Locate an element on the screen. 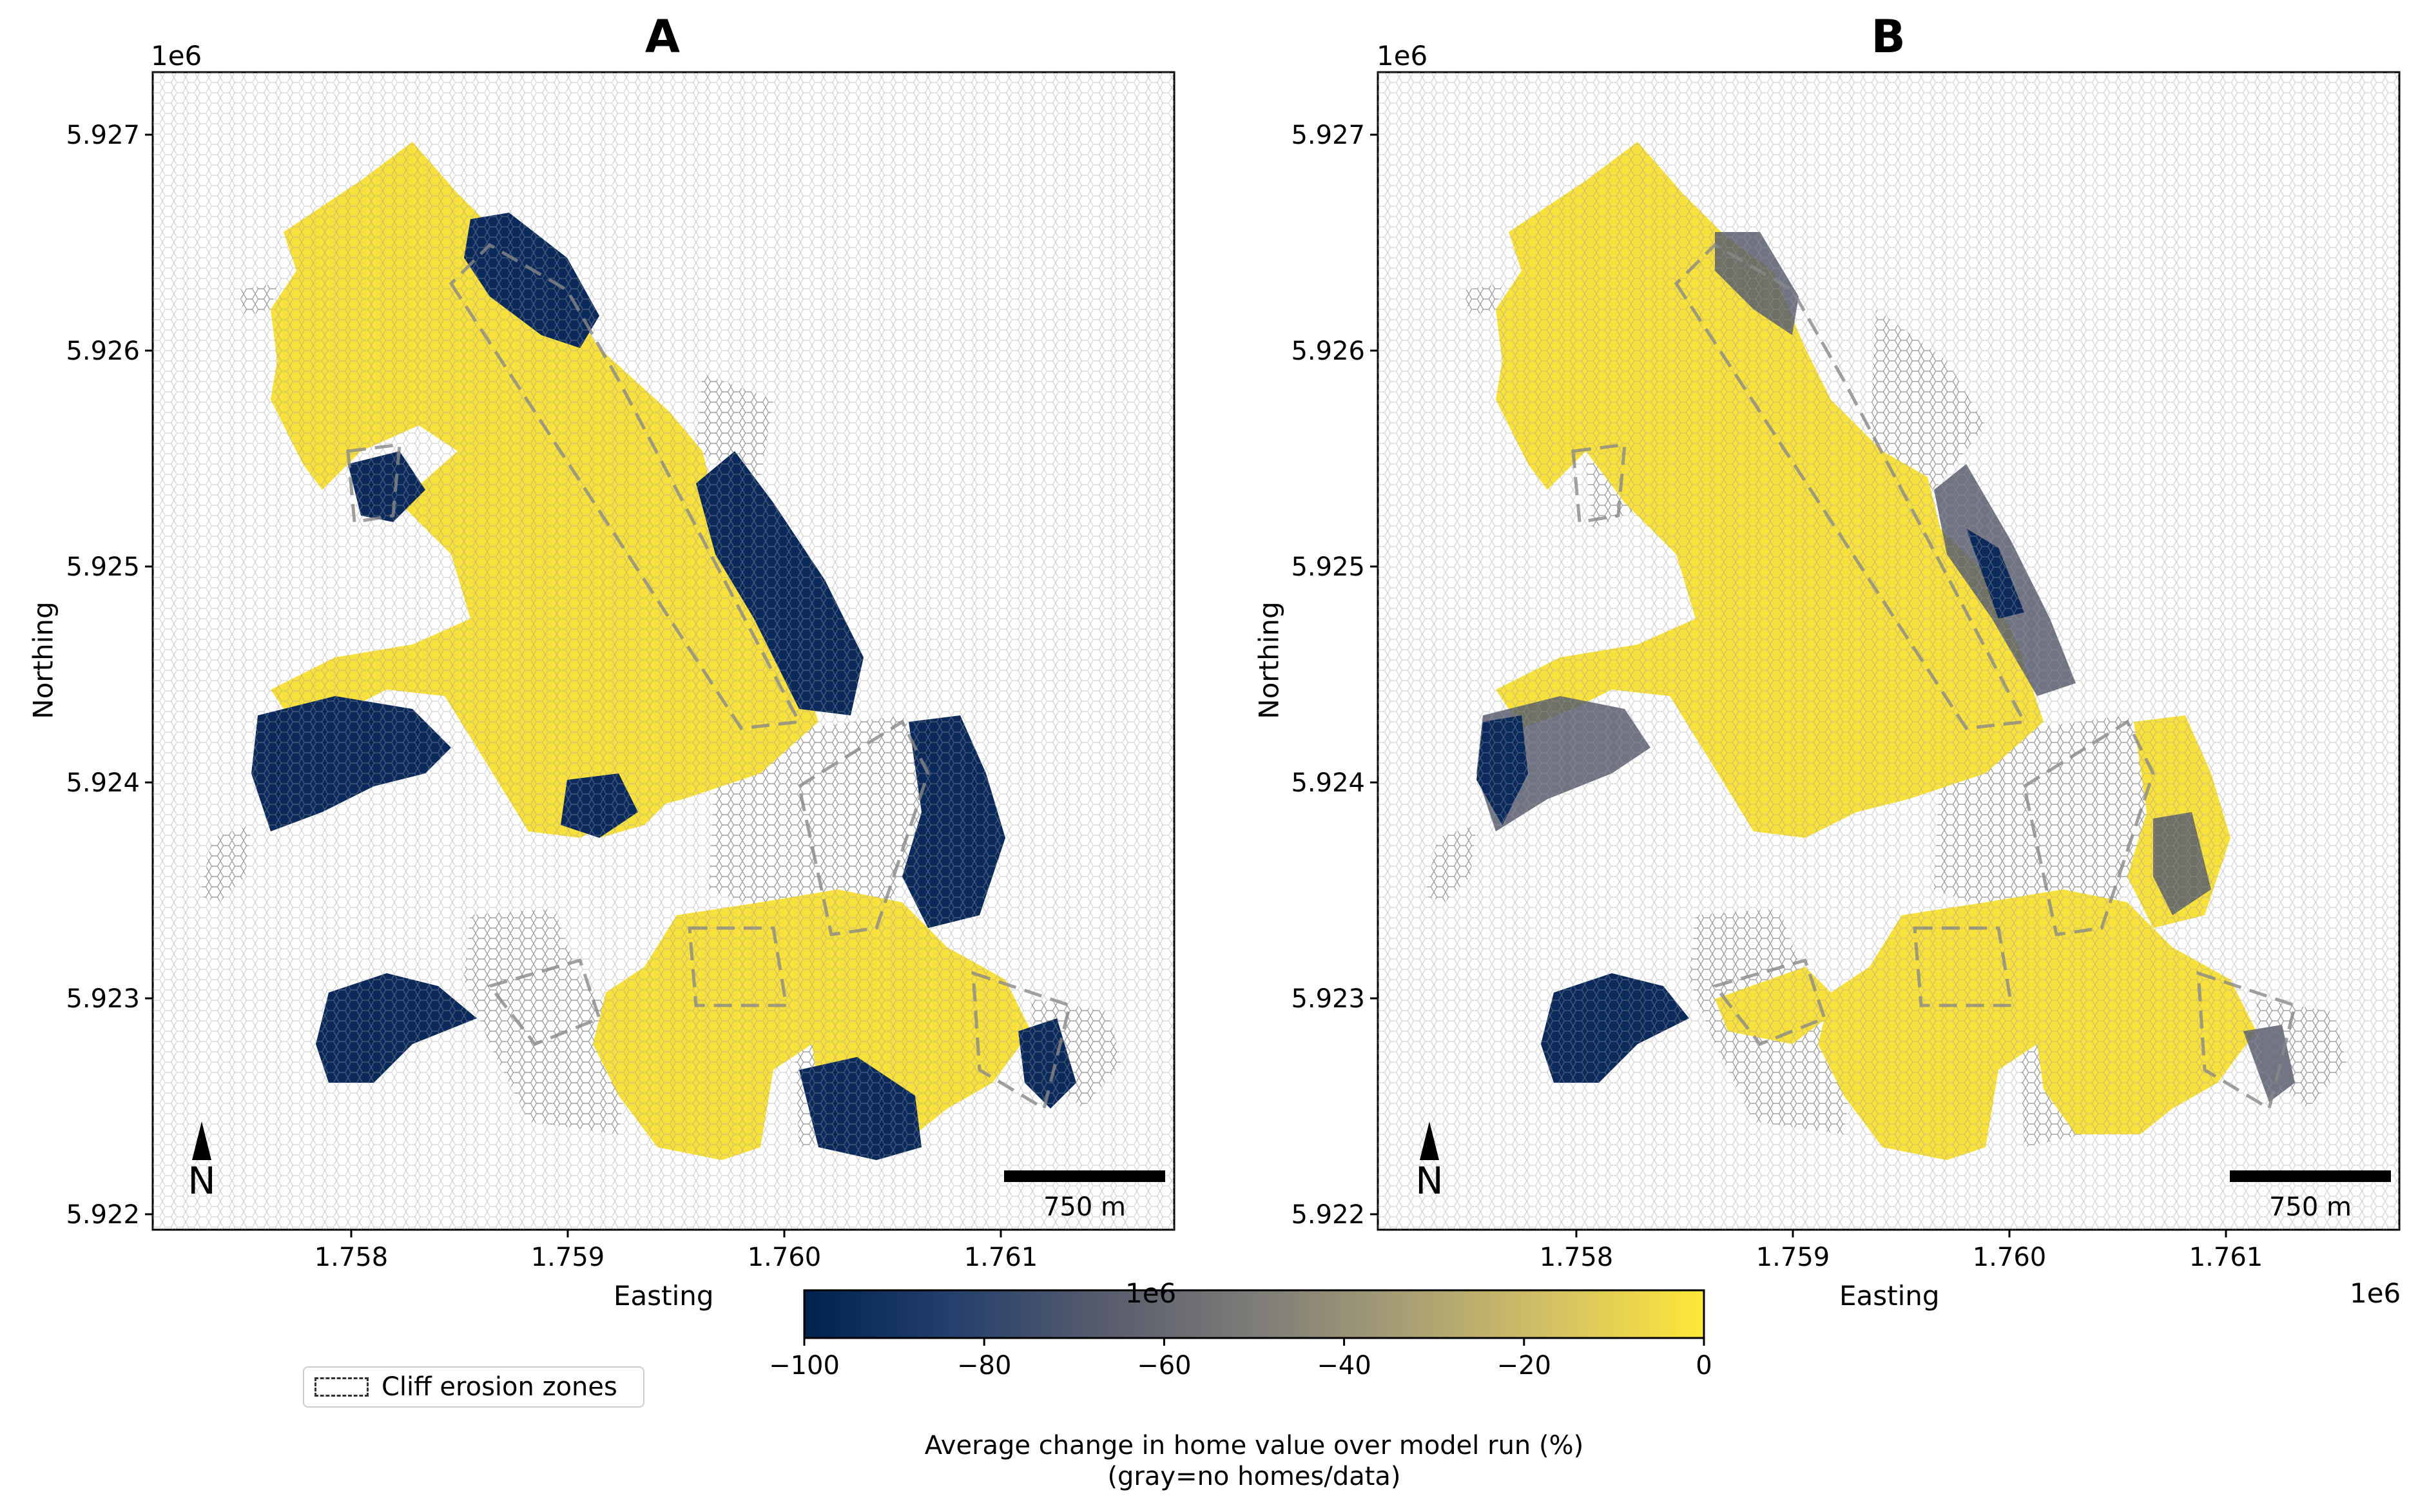 This screenshot has width=2418, height=1512. colorbar-tick-label: −40 is located at coordinates (1344, 1366).